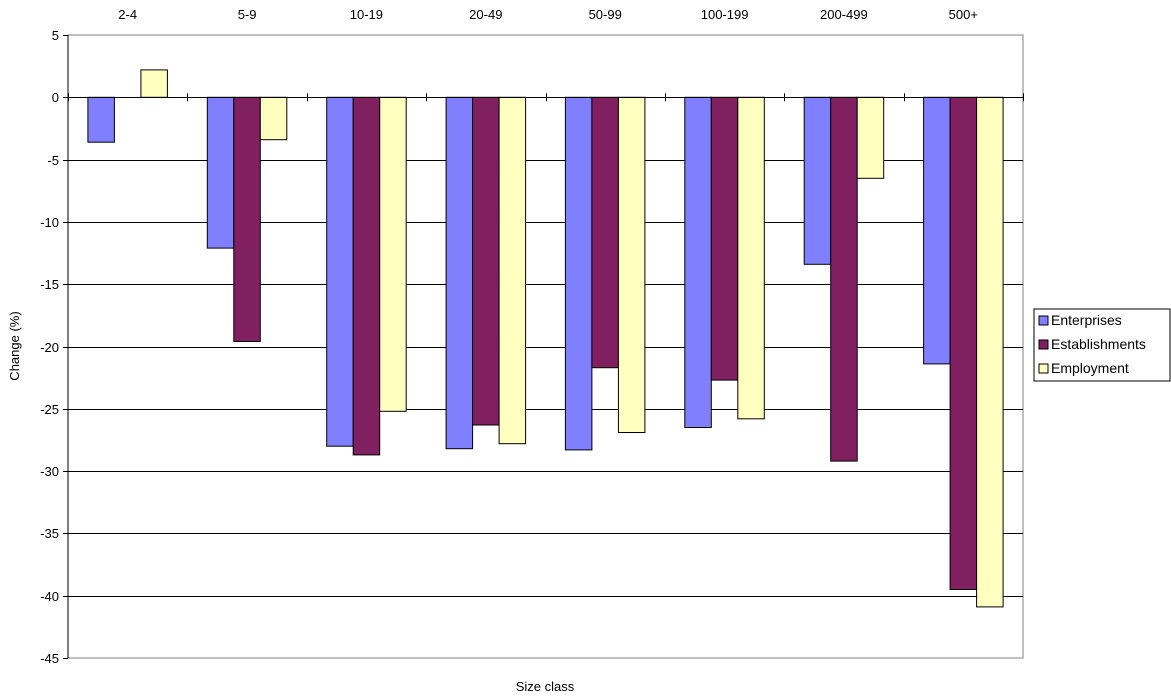 The image size is (1171, 697). I want to click on y-tick-label: -5, so click(53, 160).